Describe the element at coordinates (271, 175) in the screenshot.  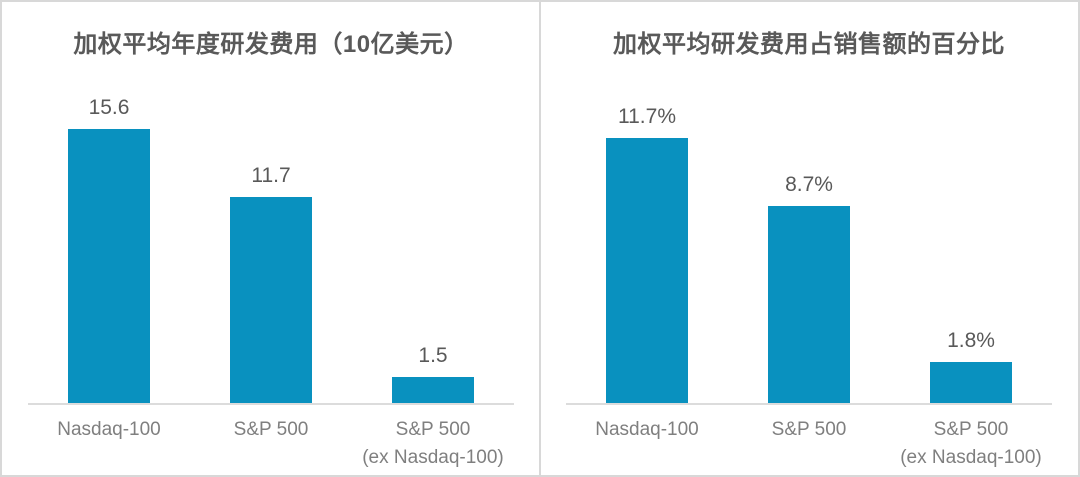
I see `bar-value-label: 11.7` at that location.